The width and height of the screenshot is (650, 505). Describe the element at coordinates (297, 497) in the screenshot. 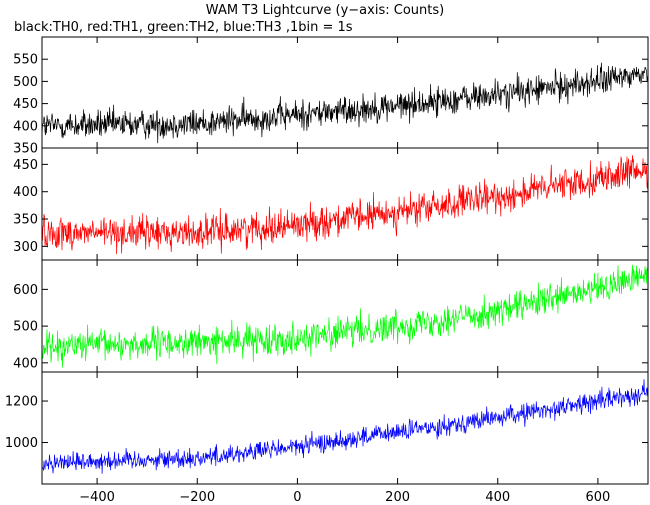

I see `x-tick-label: 0` at that location.